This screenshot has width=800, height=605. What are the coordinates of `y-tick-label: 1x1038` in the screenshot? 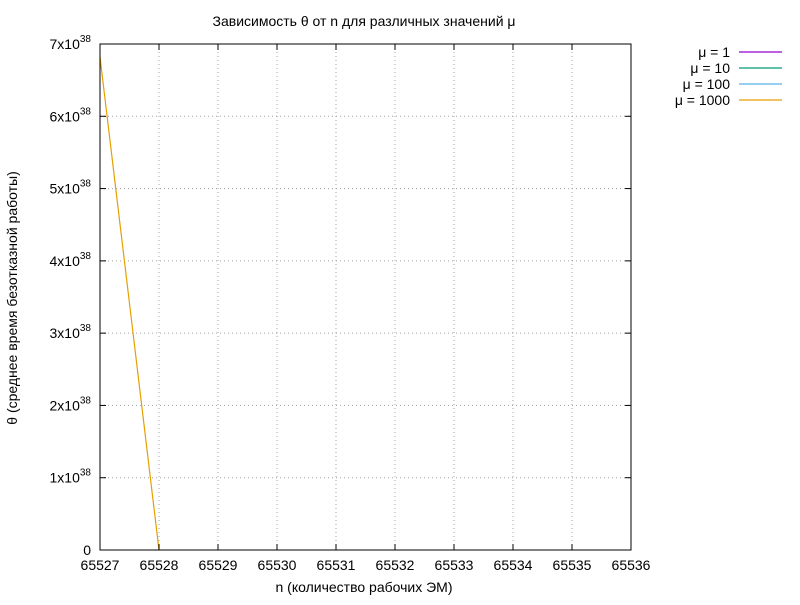 It's located at (71, 477).